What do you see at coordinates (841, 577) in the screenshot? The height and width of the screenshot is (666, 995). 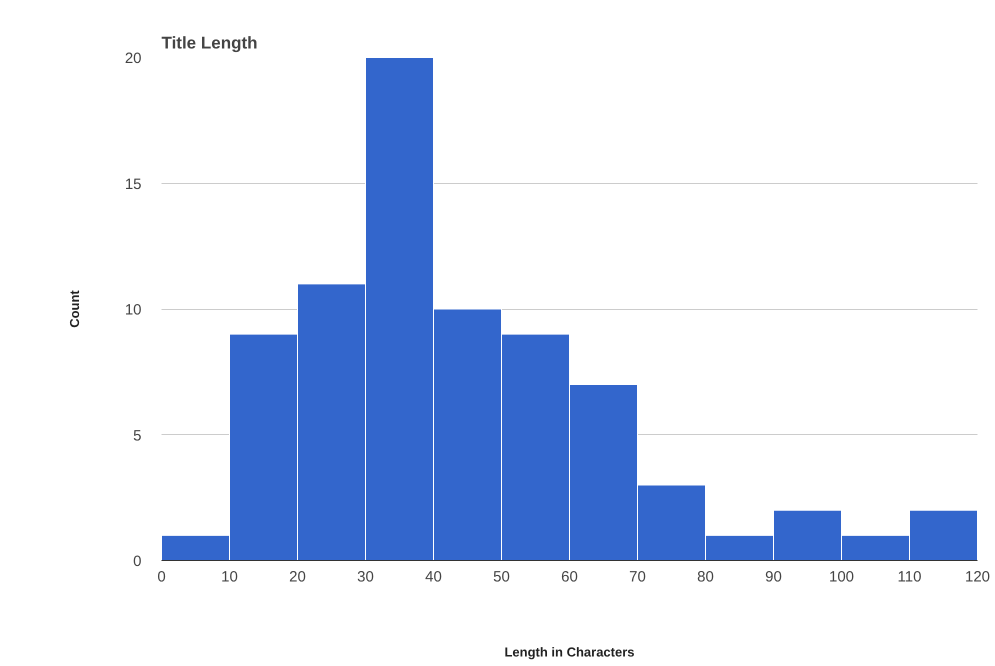 I see `x-tick-label: 100` at bounding box center [841, 577].